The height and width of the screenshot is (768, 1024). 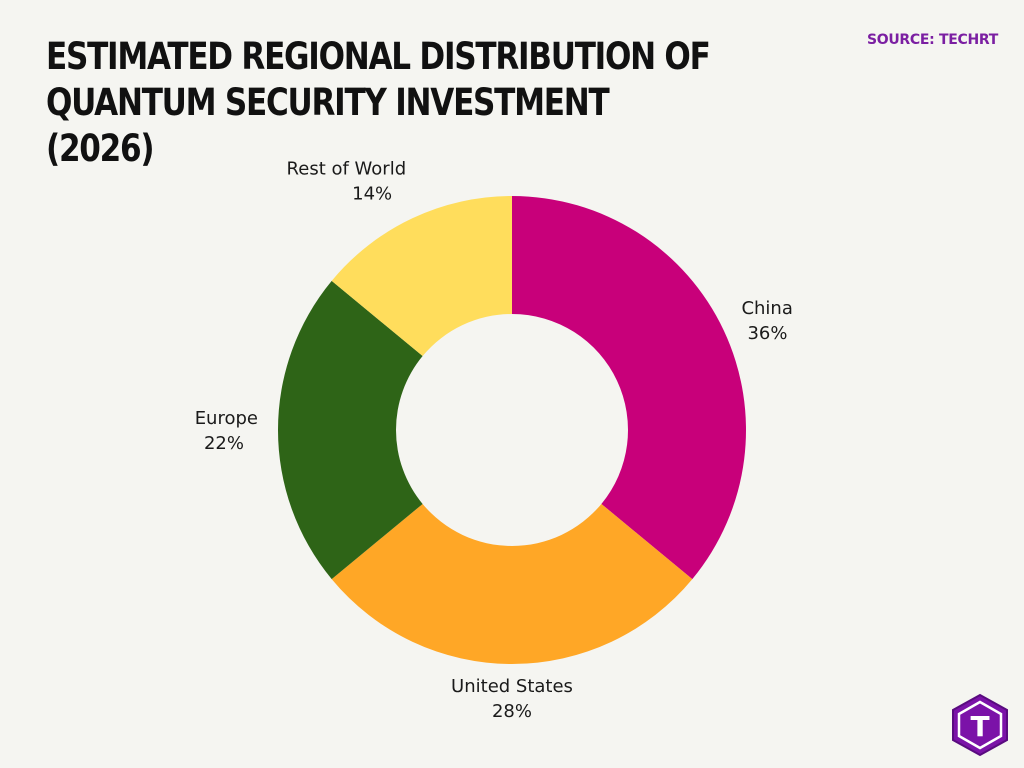 I want to click on slice-united-states, so click(x=512, y=583).